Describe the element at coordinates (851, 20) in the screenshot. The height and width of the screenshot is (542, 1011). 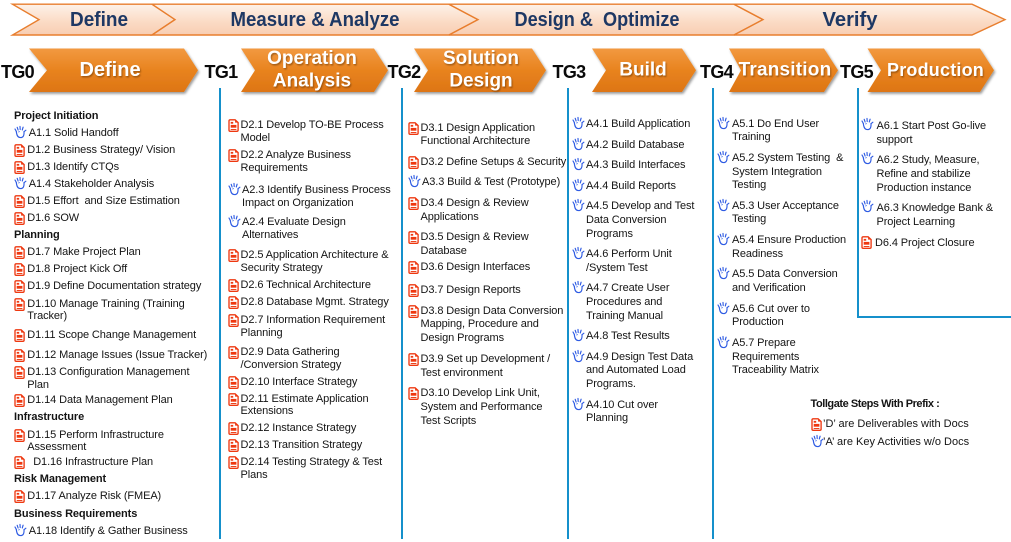
I see `svg-text: Verify` at that location.